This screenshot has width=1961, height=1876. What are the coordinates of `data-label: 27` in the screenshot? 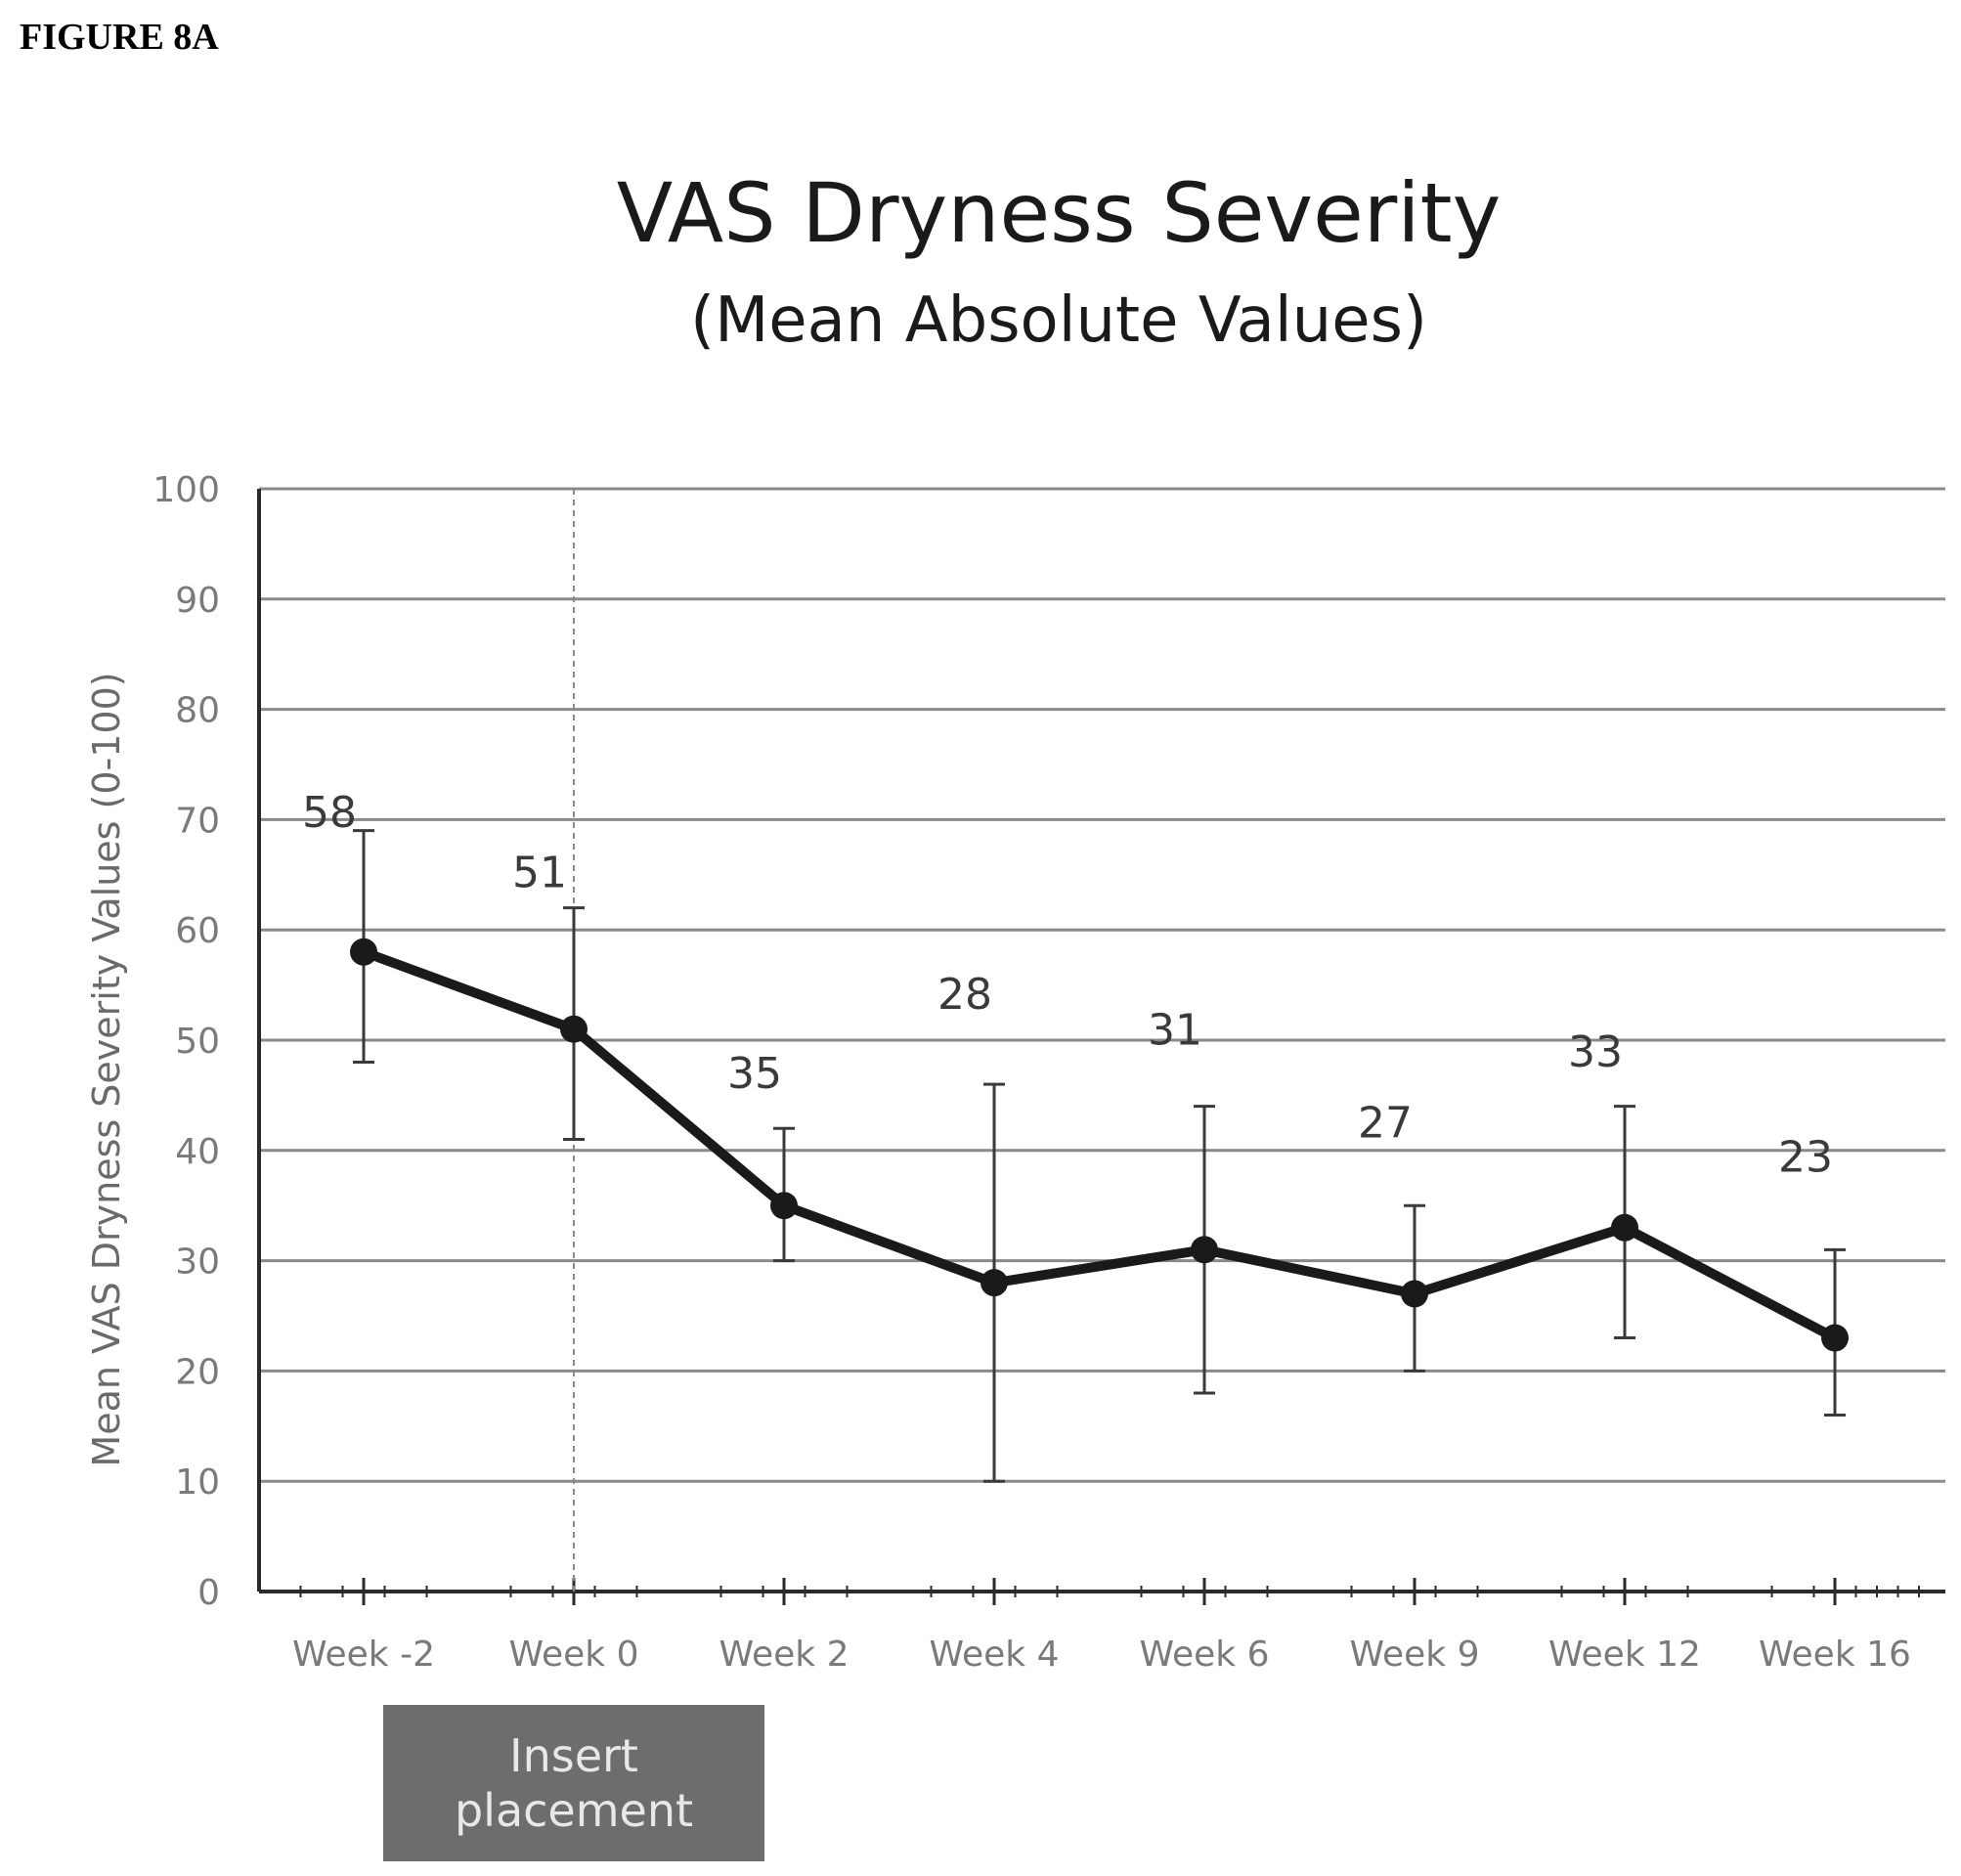 It's located at (1385, 1123).